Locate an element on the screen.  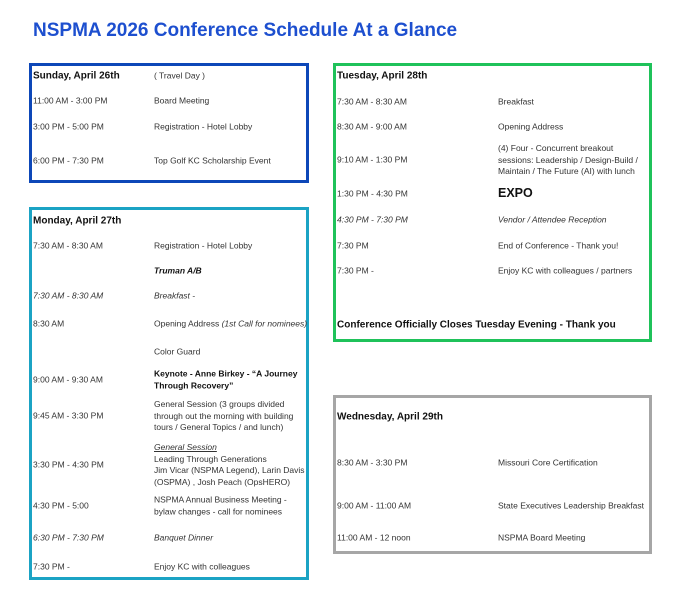
row-time: 4:30 PM - 5:00 is located at coordinates (61, 505).